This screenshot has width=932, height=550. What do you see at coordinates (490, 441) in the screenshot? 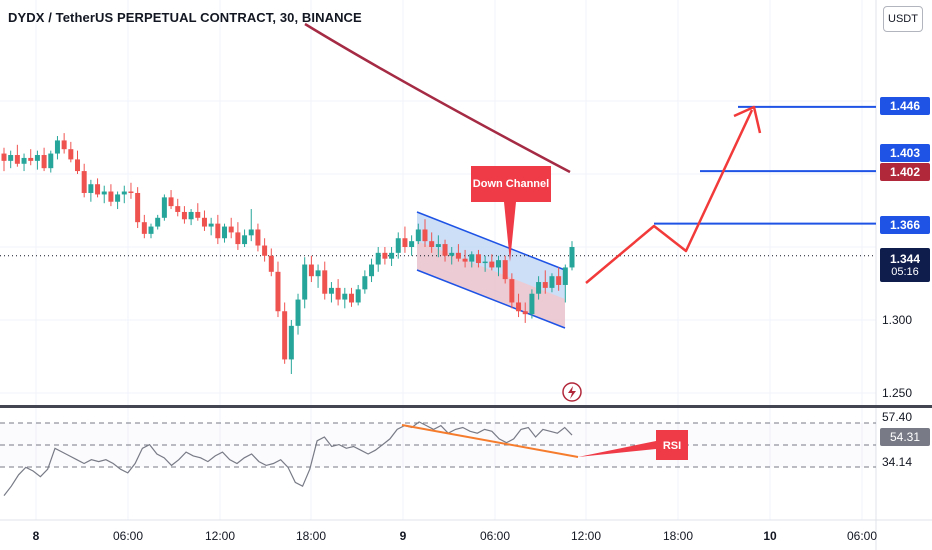
I see `rsi-divergence-line` at bounding box center [490, 441].